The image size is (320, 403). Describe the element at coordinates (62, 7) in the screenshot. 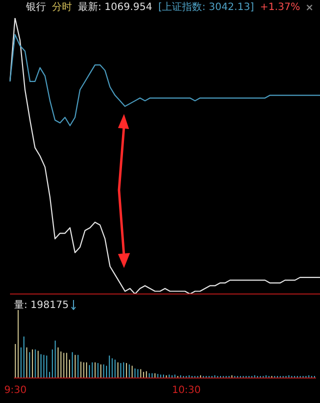

I see `chart-subtitle: 分时` at that location.